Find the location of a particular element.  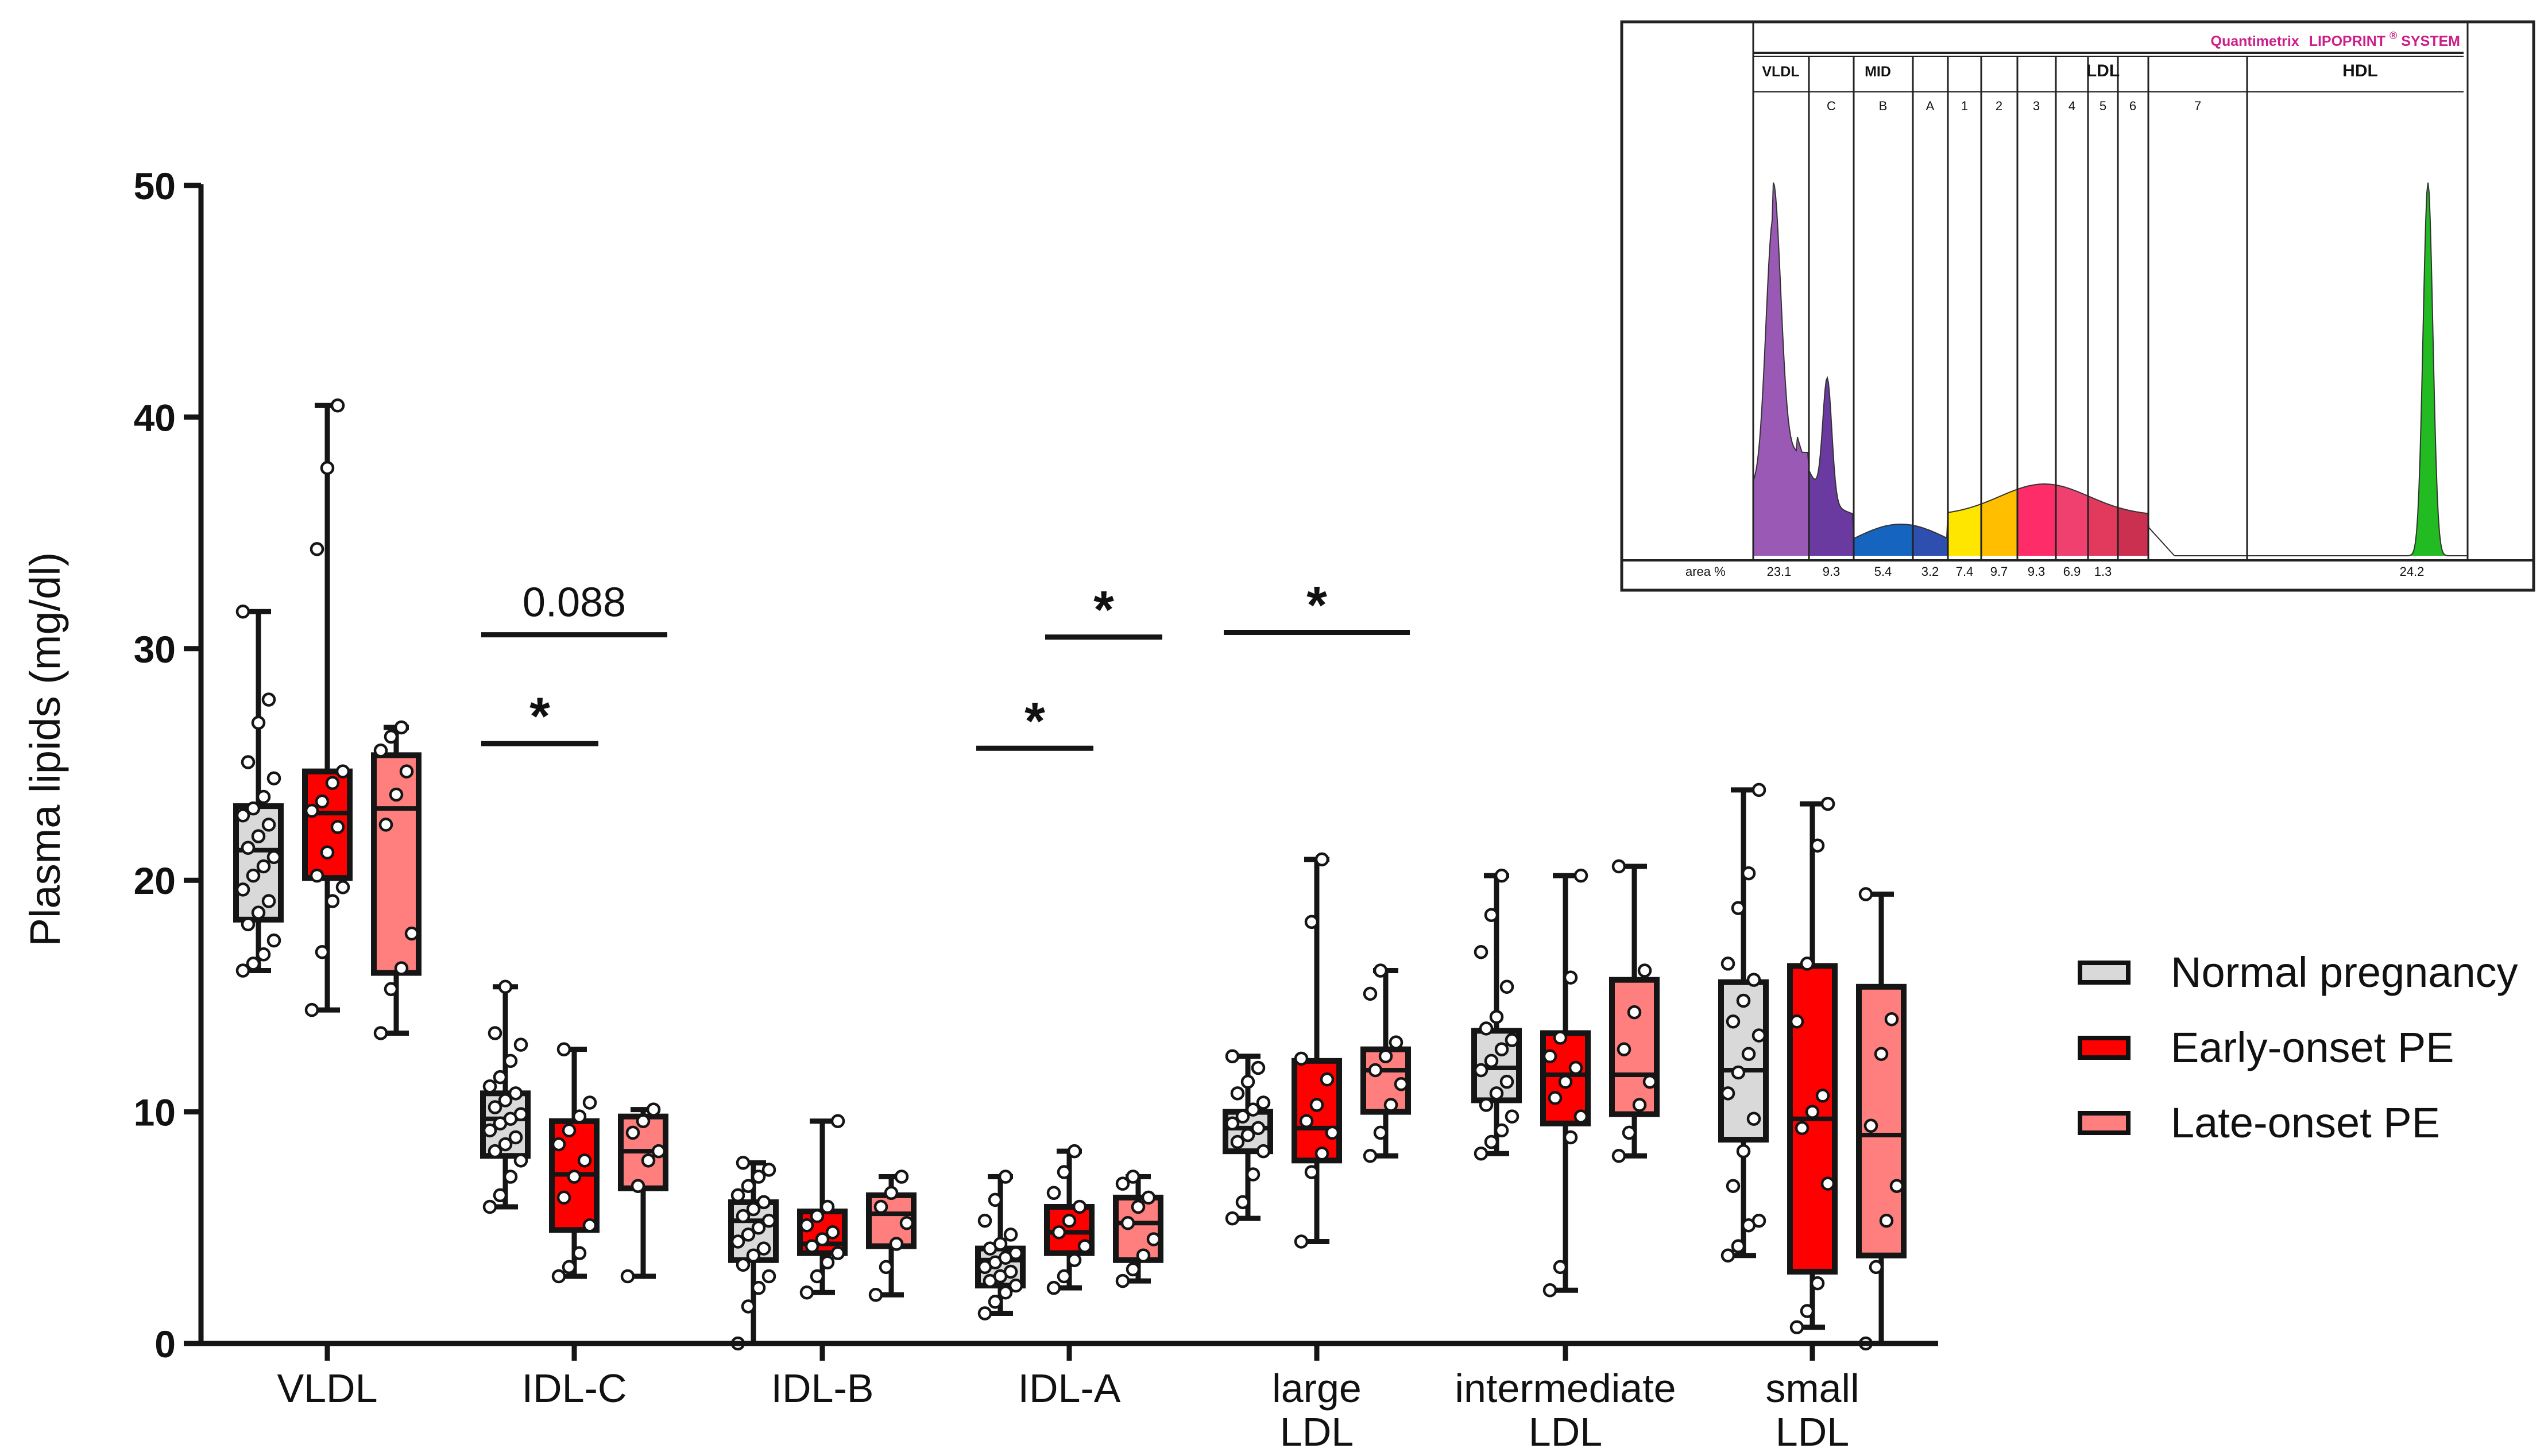

y-tick-label: 40 is located at coordinates (155, 417).